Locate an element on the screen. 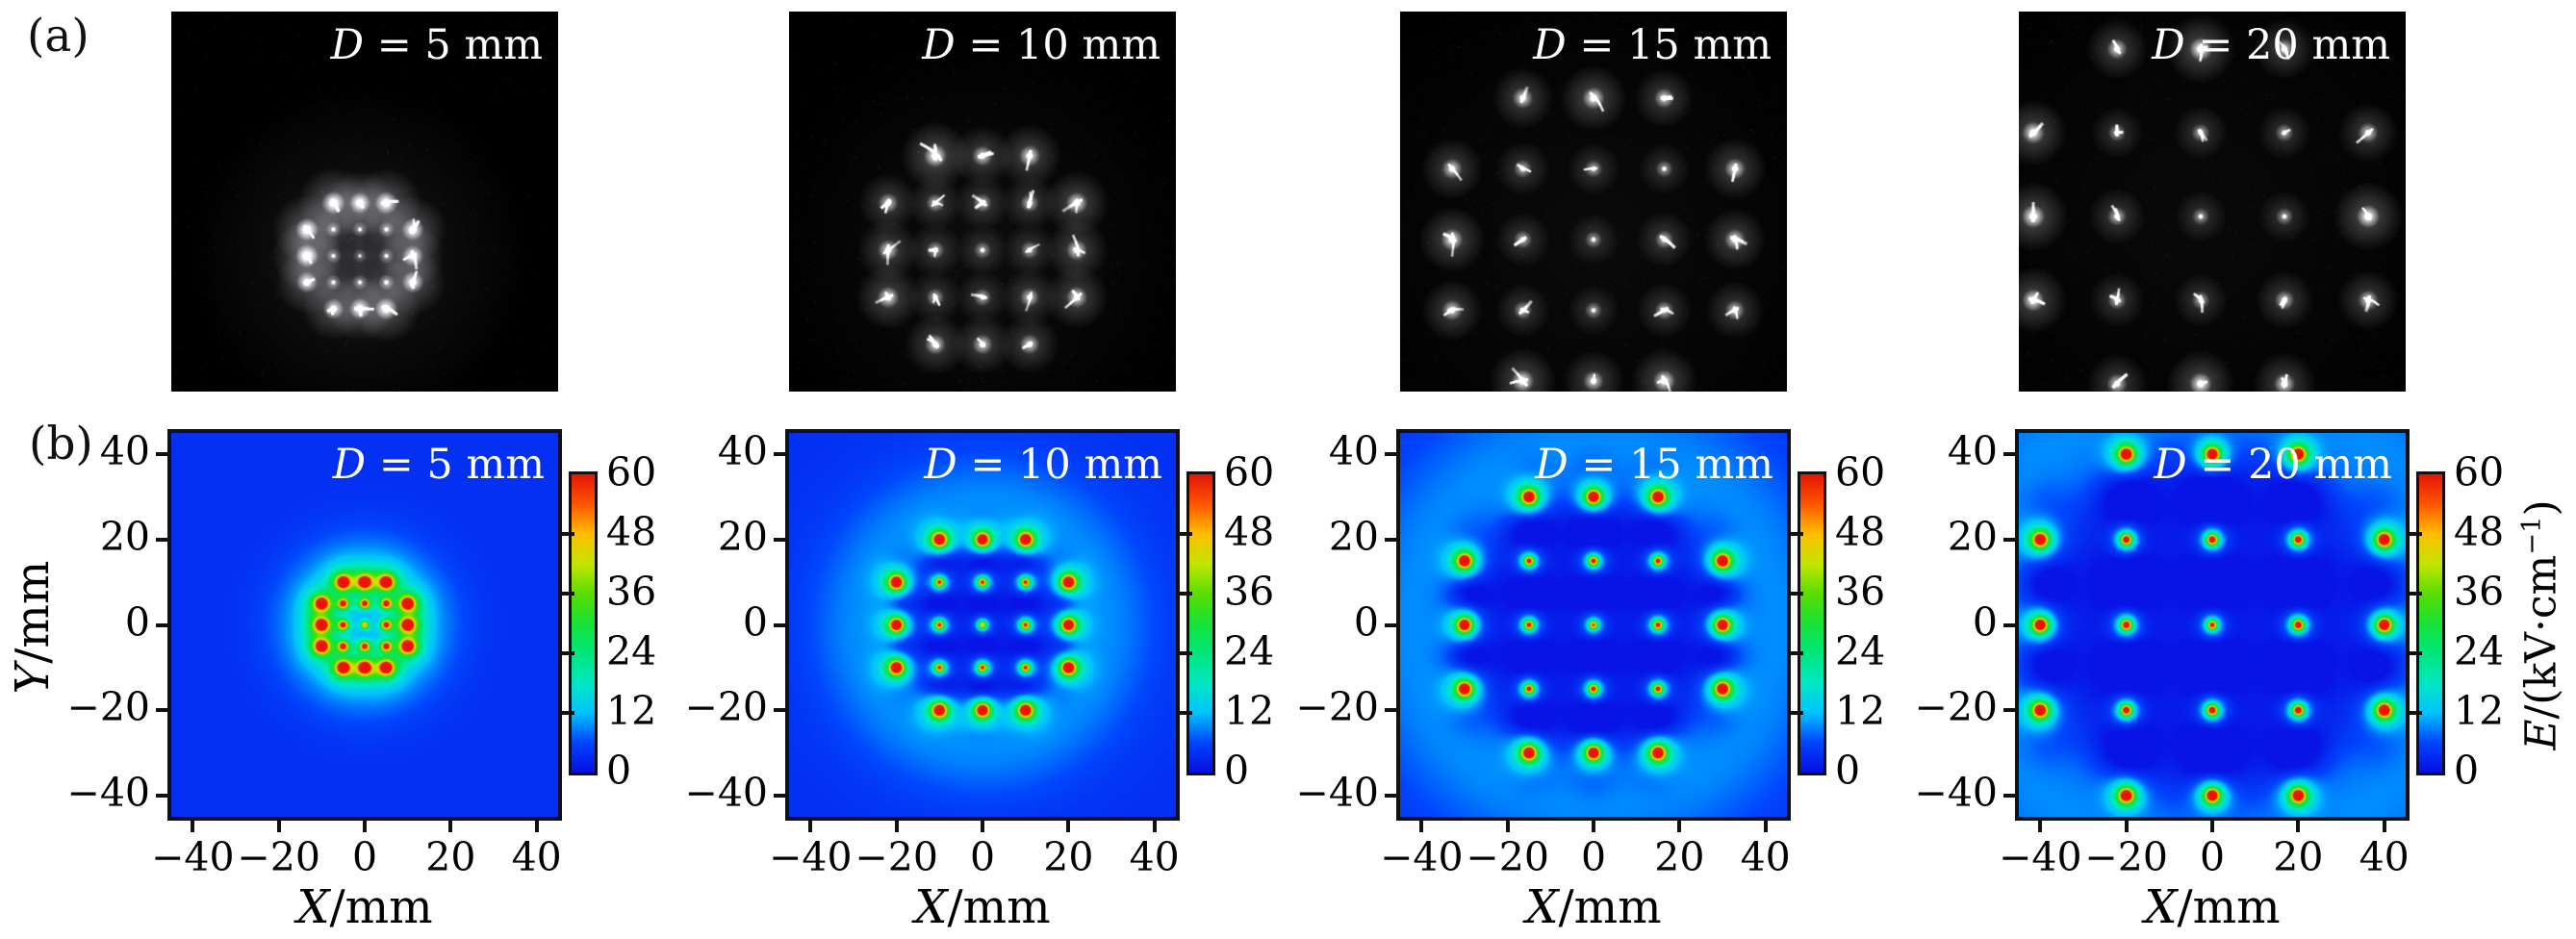 The image size is (2576, 939). colorbar-tick-label: 12 is located at coordinates (1249, 711).